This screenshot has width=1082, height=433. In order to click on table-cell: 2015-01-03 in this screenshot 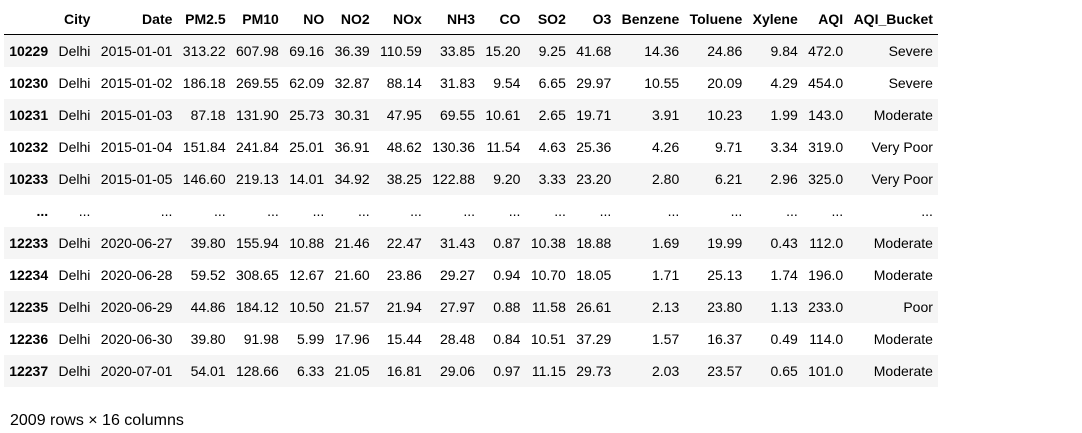, I will do `click(136, 115)`.